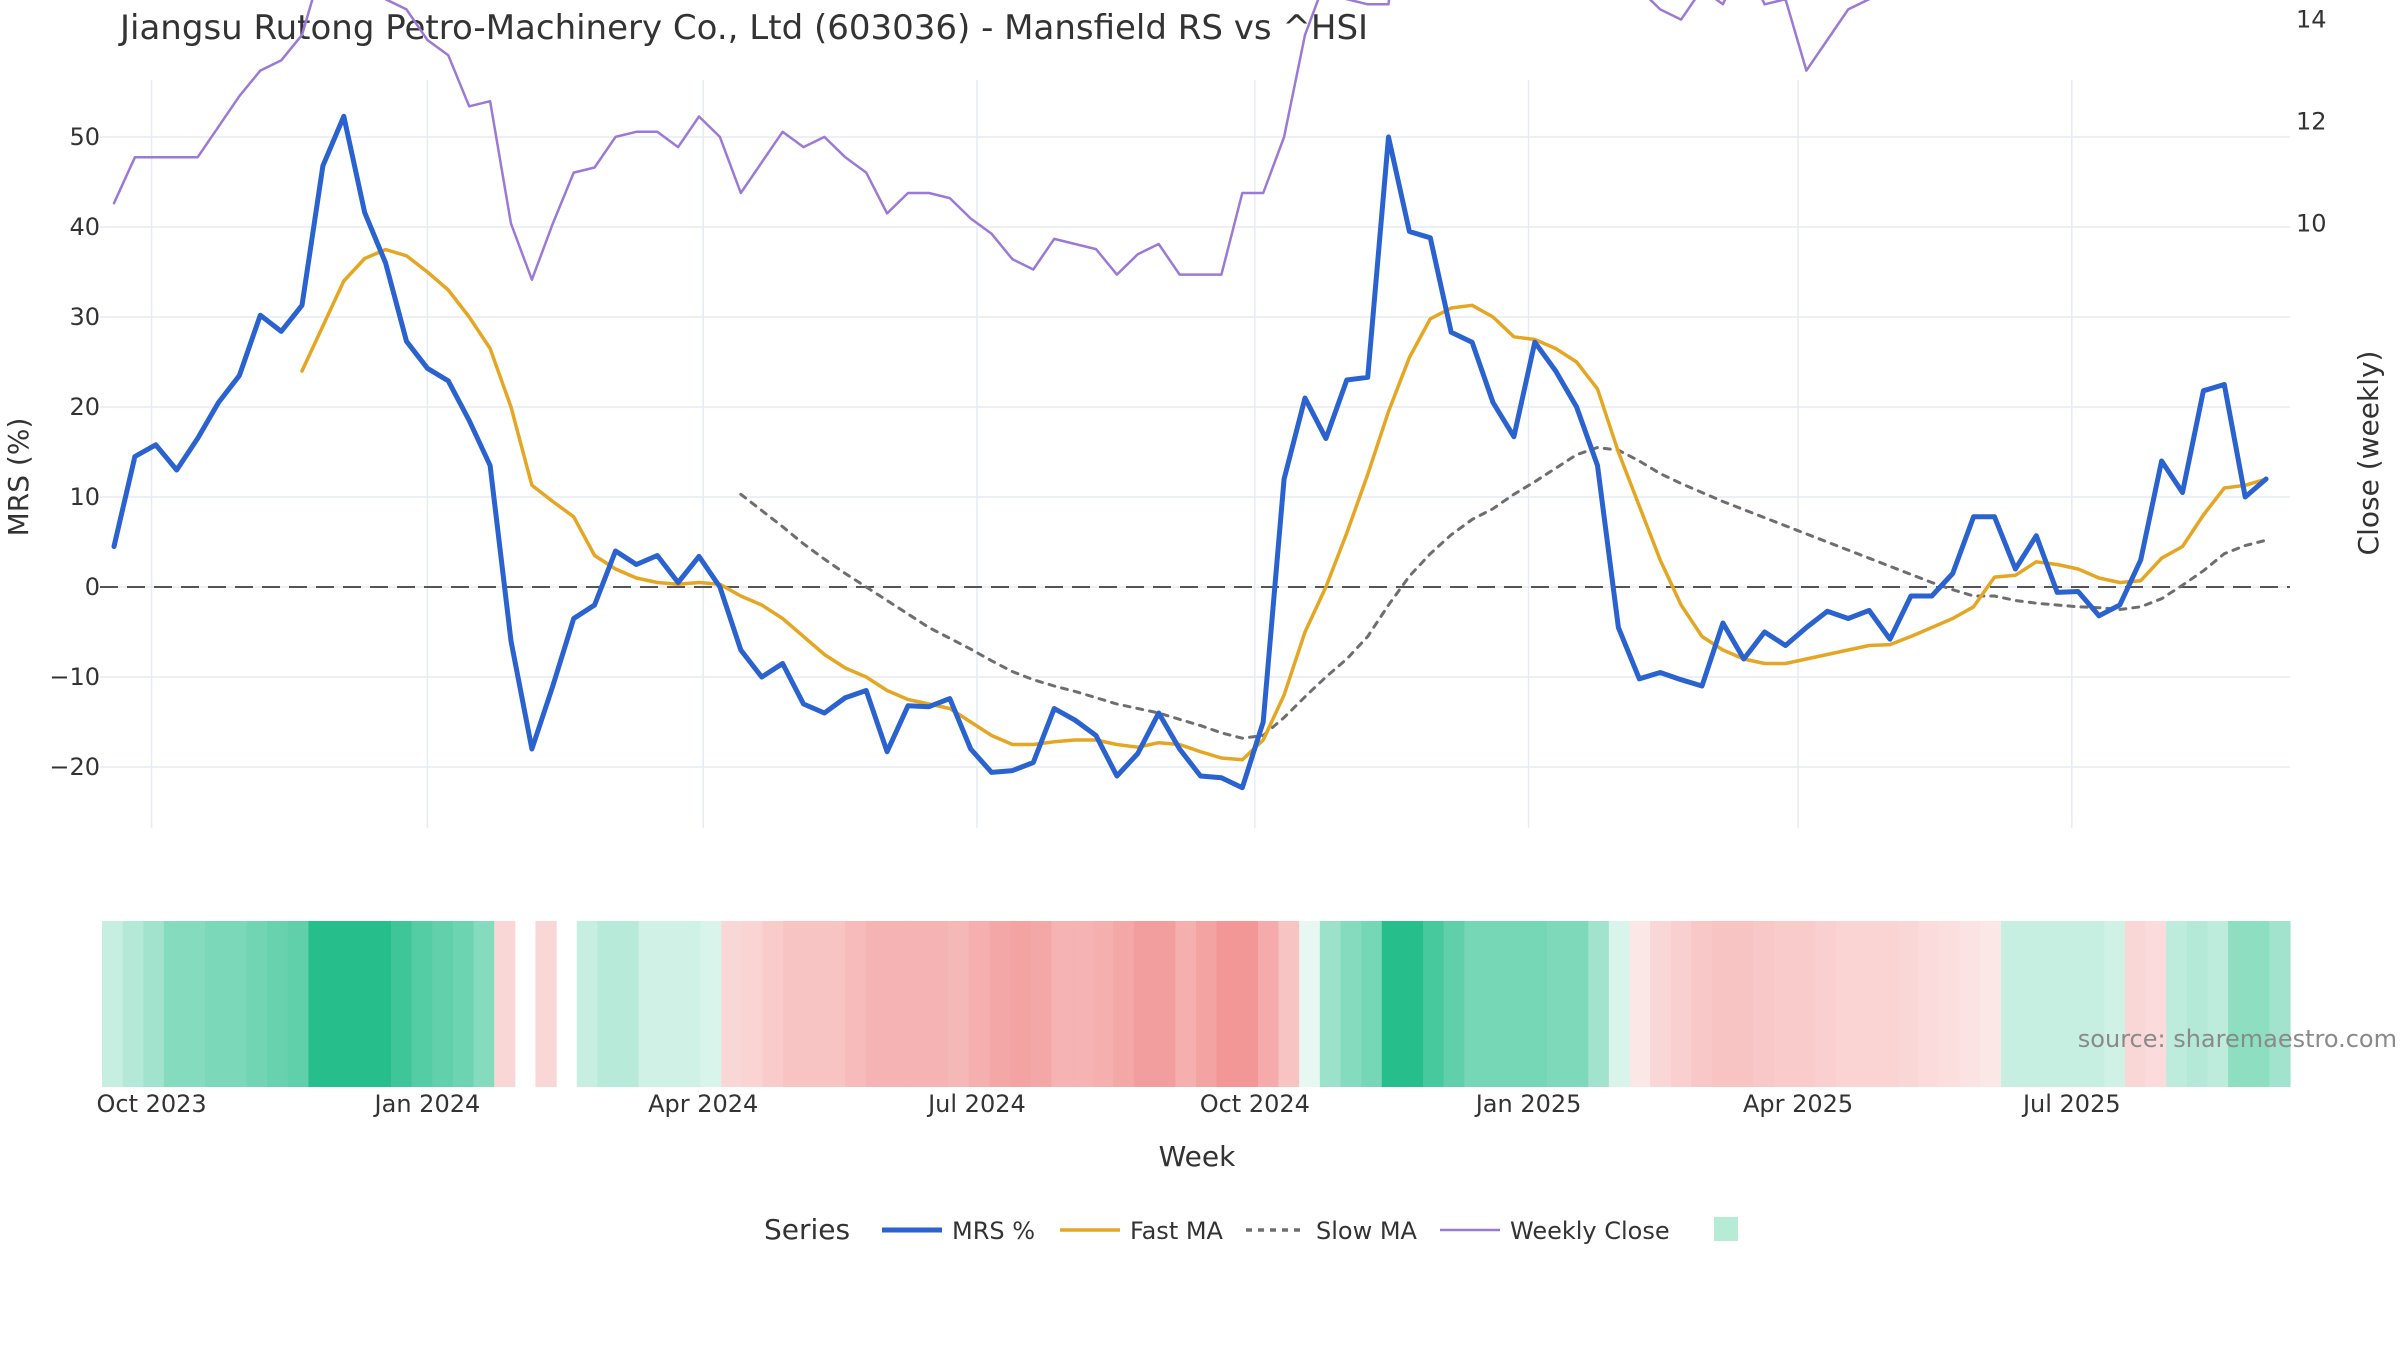 This screenshot has height=1354, width=2400. Describe the element at coordinates (2311, 20) in the screenshot. I see `y2-tick-label: 14` at that location.